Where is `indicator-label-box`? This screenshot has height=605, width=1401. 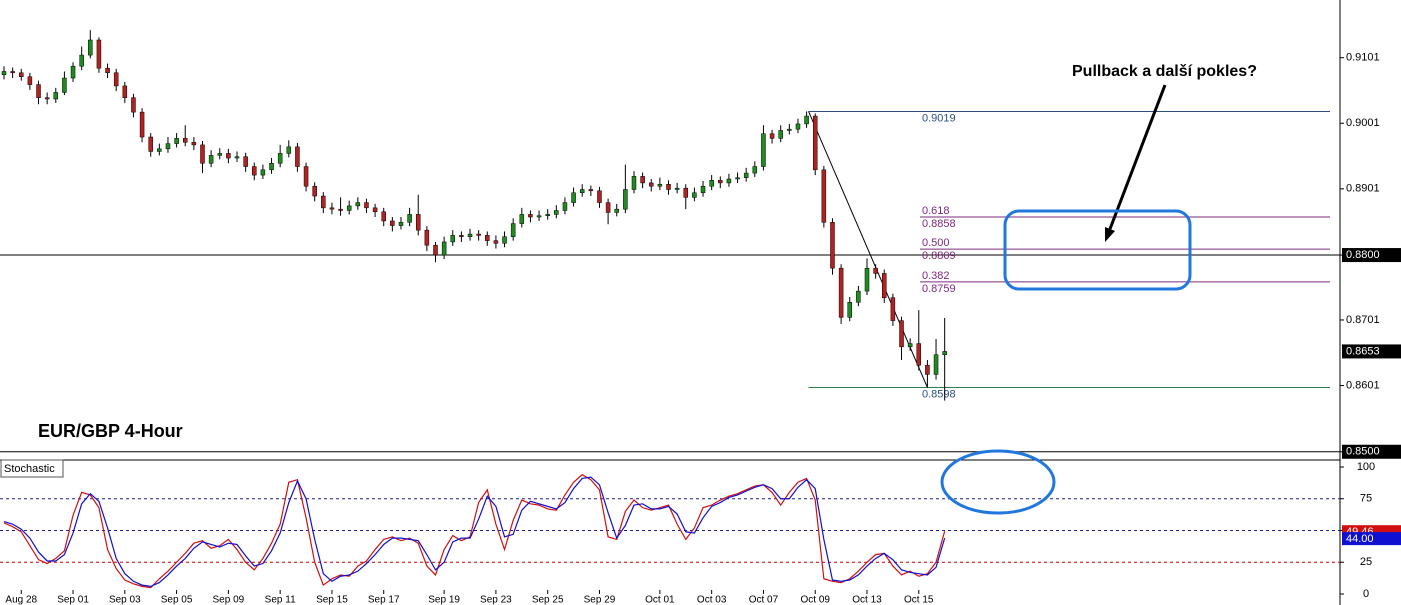 indicator-label-box is located at coordinates (32, 468).